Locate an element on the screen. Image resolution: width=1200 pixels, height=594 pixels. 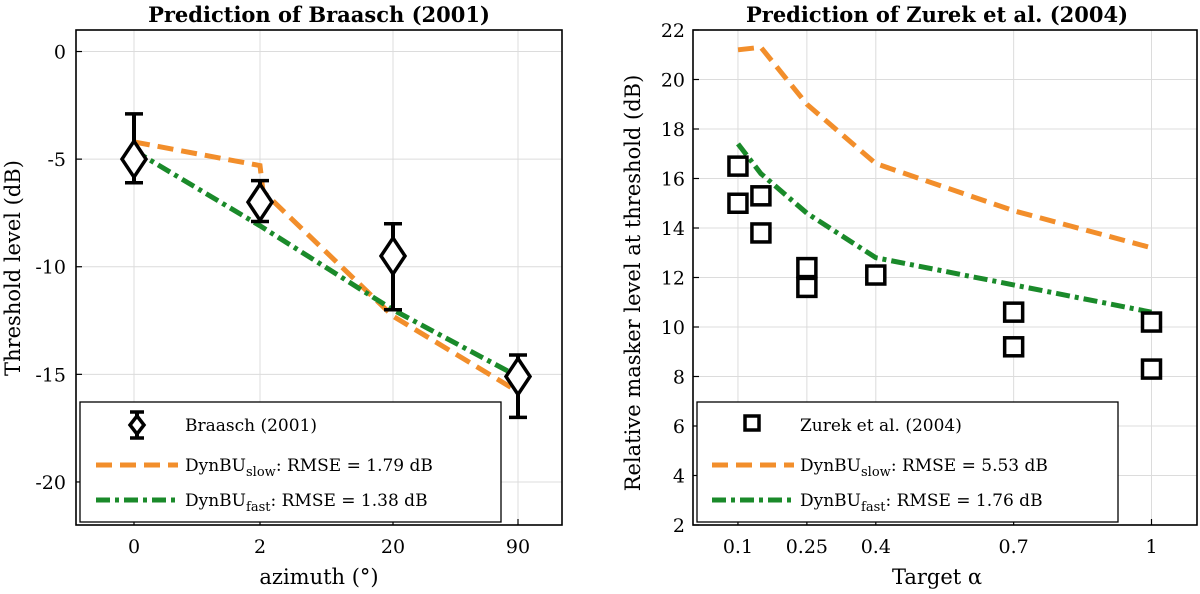
series-line-fast-left is located at coordinates (326, 263).